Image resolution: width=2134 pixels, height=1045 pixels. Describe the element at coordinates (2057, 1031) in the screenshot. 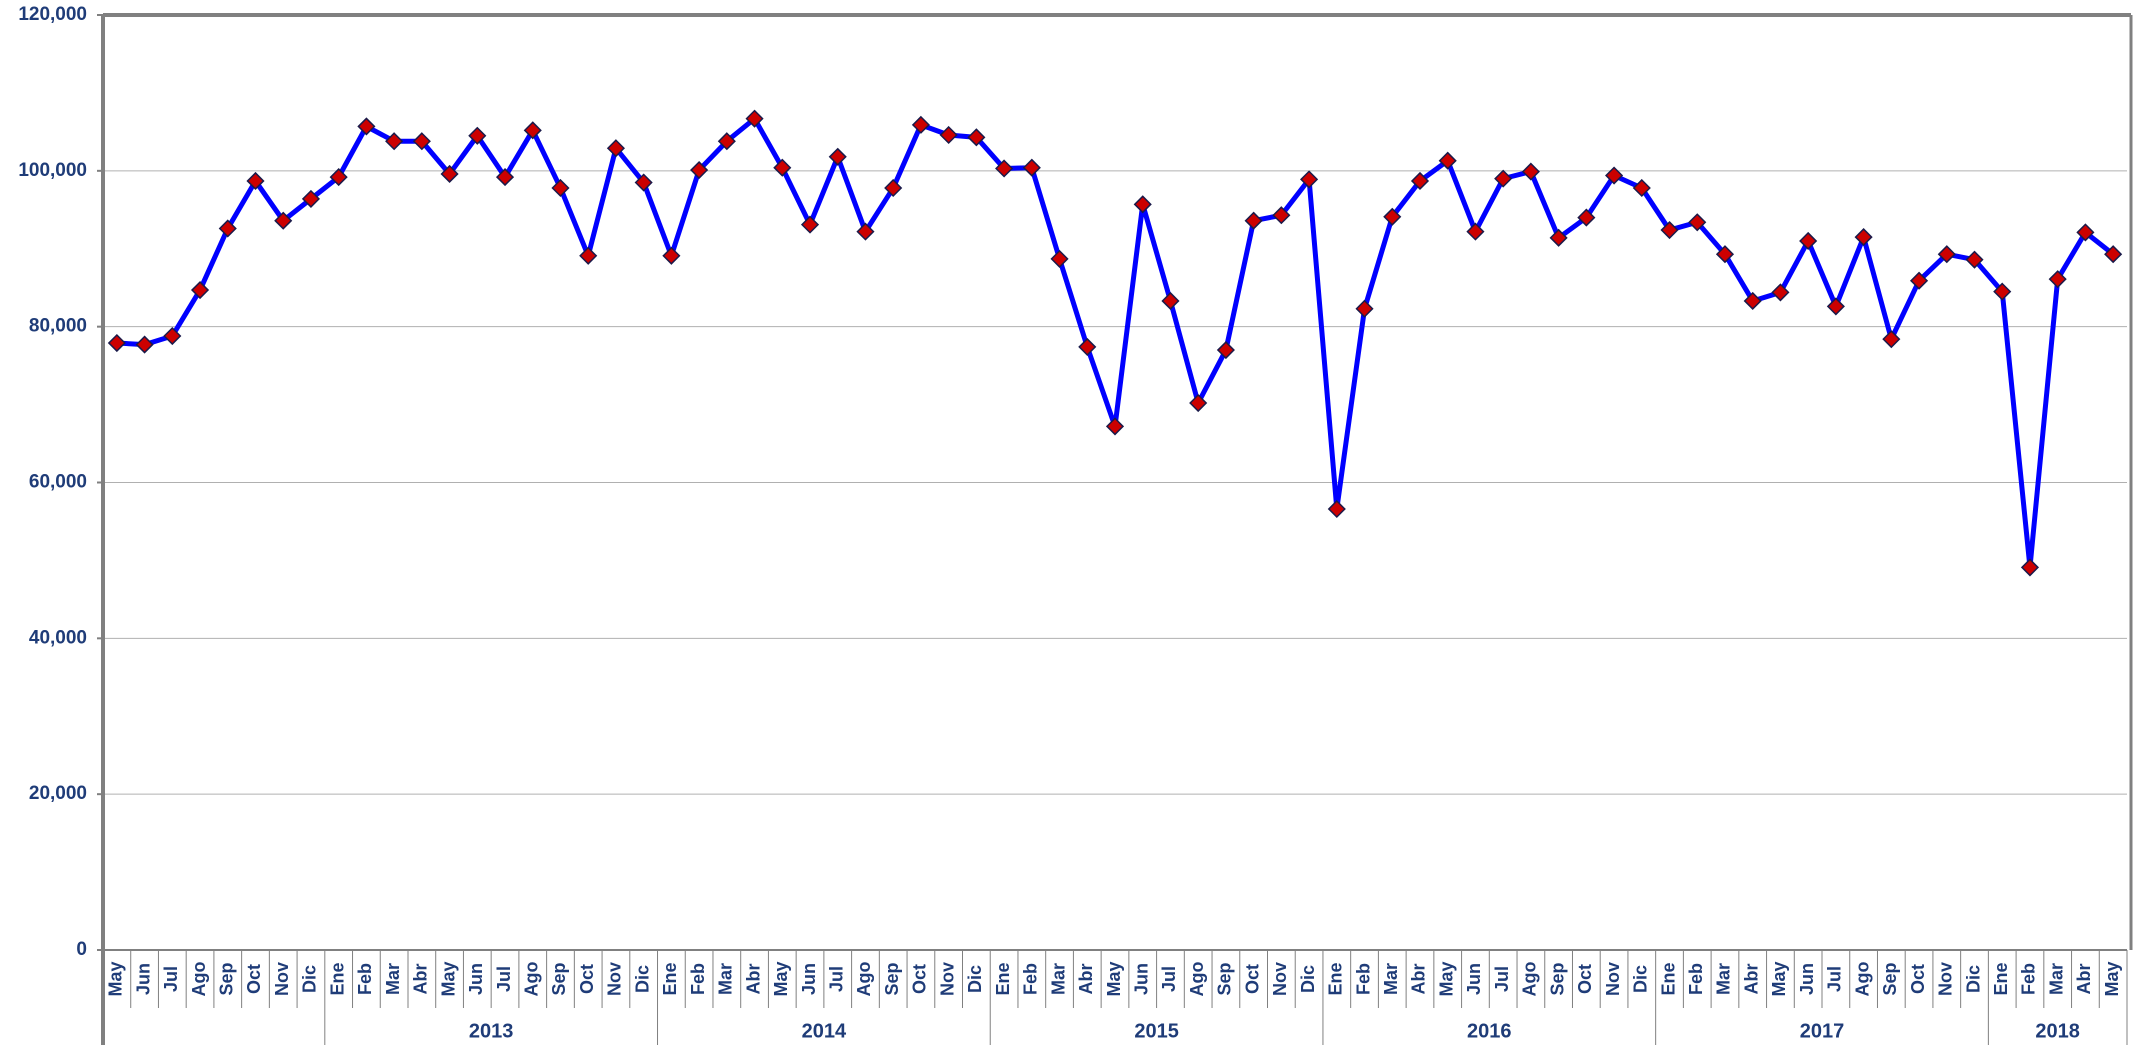

I see `group-label: 2018` at that location.